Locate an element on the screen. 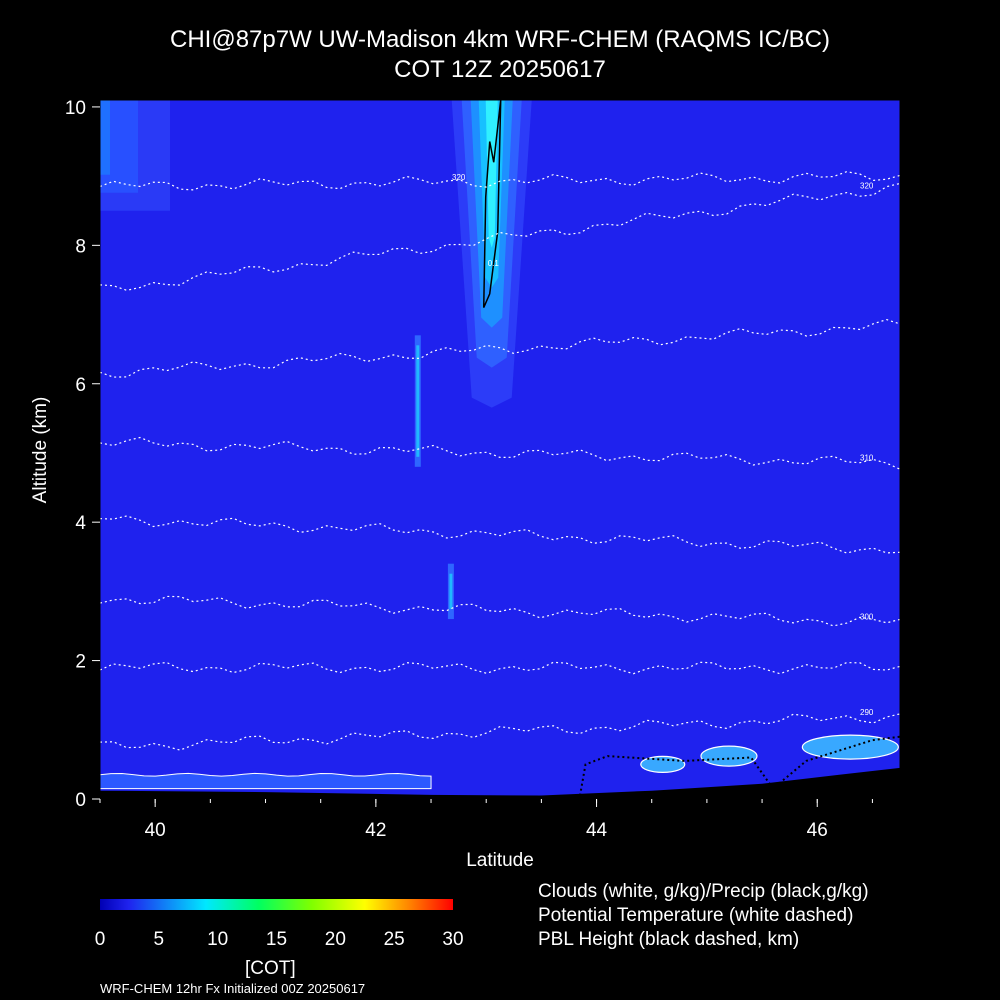  x-tick-label: 46 is located at coordinates (817, 830).